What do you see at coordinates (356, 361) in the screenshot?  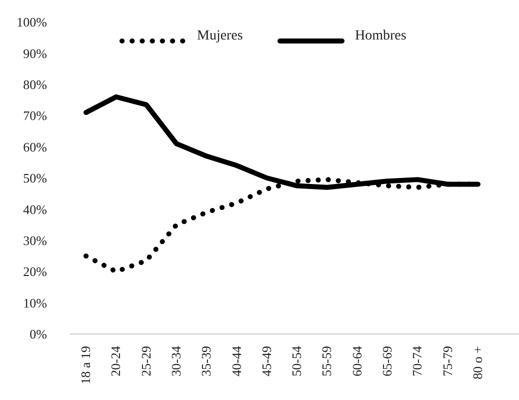 I see `x-tick-label: 60-64` at bounding box center [356, 361].